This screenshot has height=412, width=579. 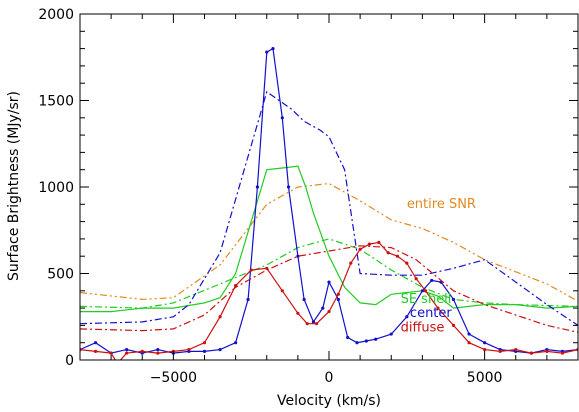 What do you see at coordinates (441, 204) in the screenshot?
I see `legend-label: entire SNR` at bounding box center [441, 204].